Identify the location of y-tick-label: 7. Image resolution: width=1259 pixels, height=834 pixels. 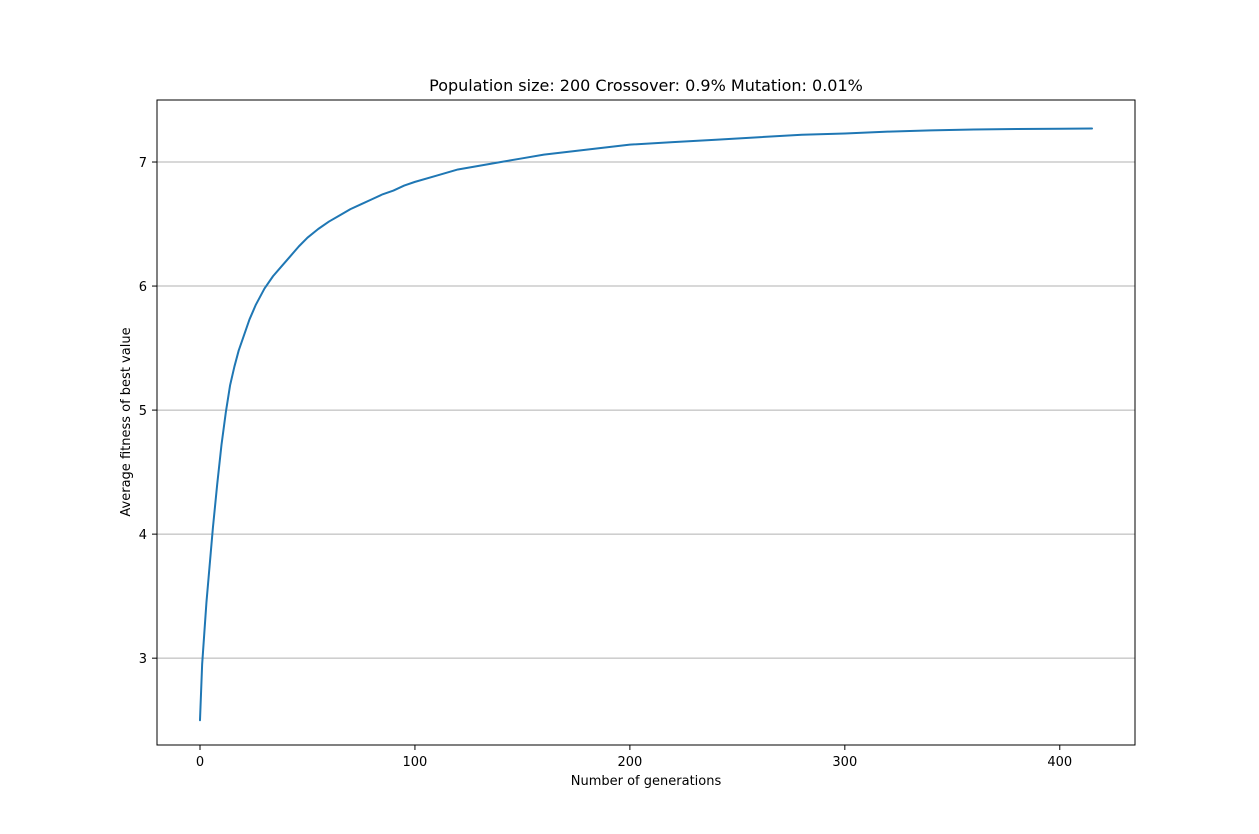
(143, 163).